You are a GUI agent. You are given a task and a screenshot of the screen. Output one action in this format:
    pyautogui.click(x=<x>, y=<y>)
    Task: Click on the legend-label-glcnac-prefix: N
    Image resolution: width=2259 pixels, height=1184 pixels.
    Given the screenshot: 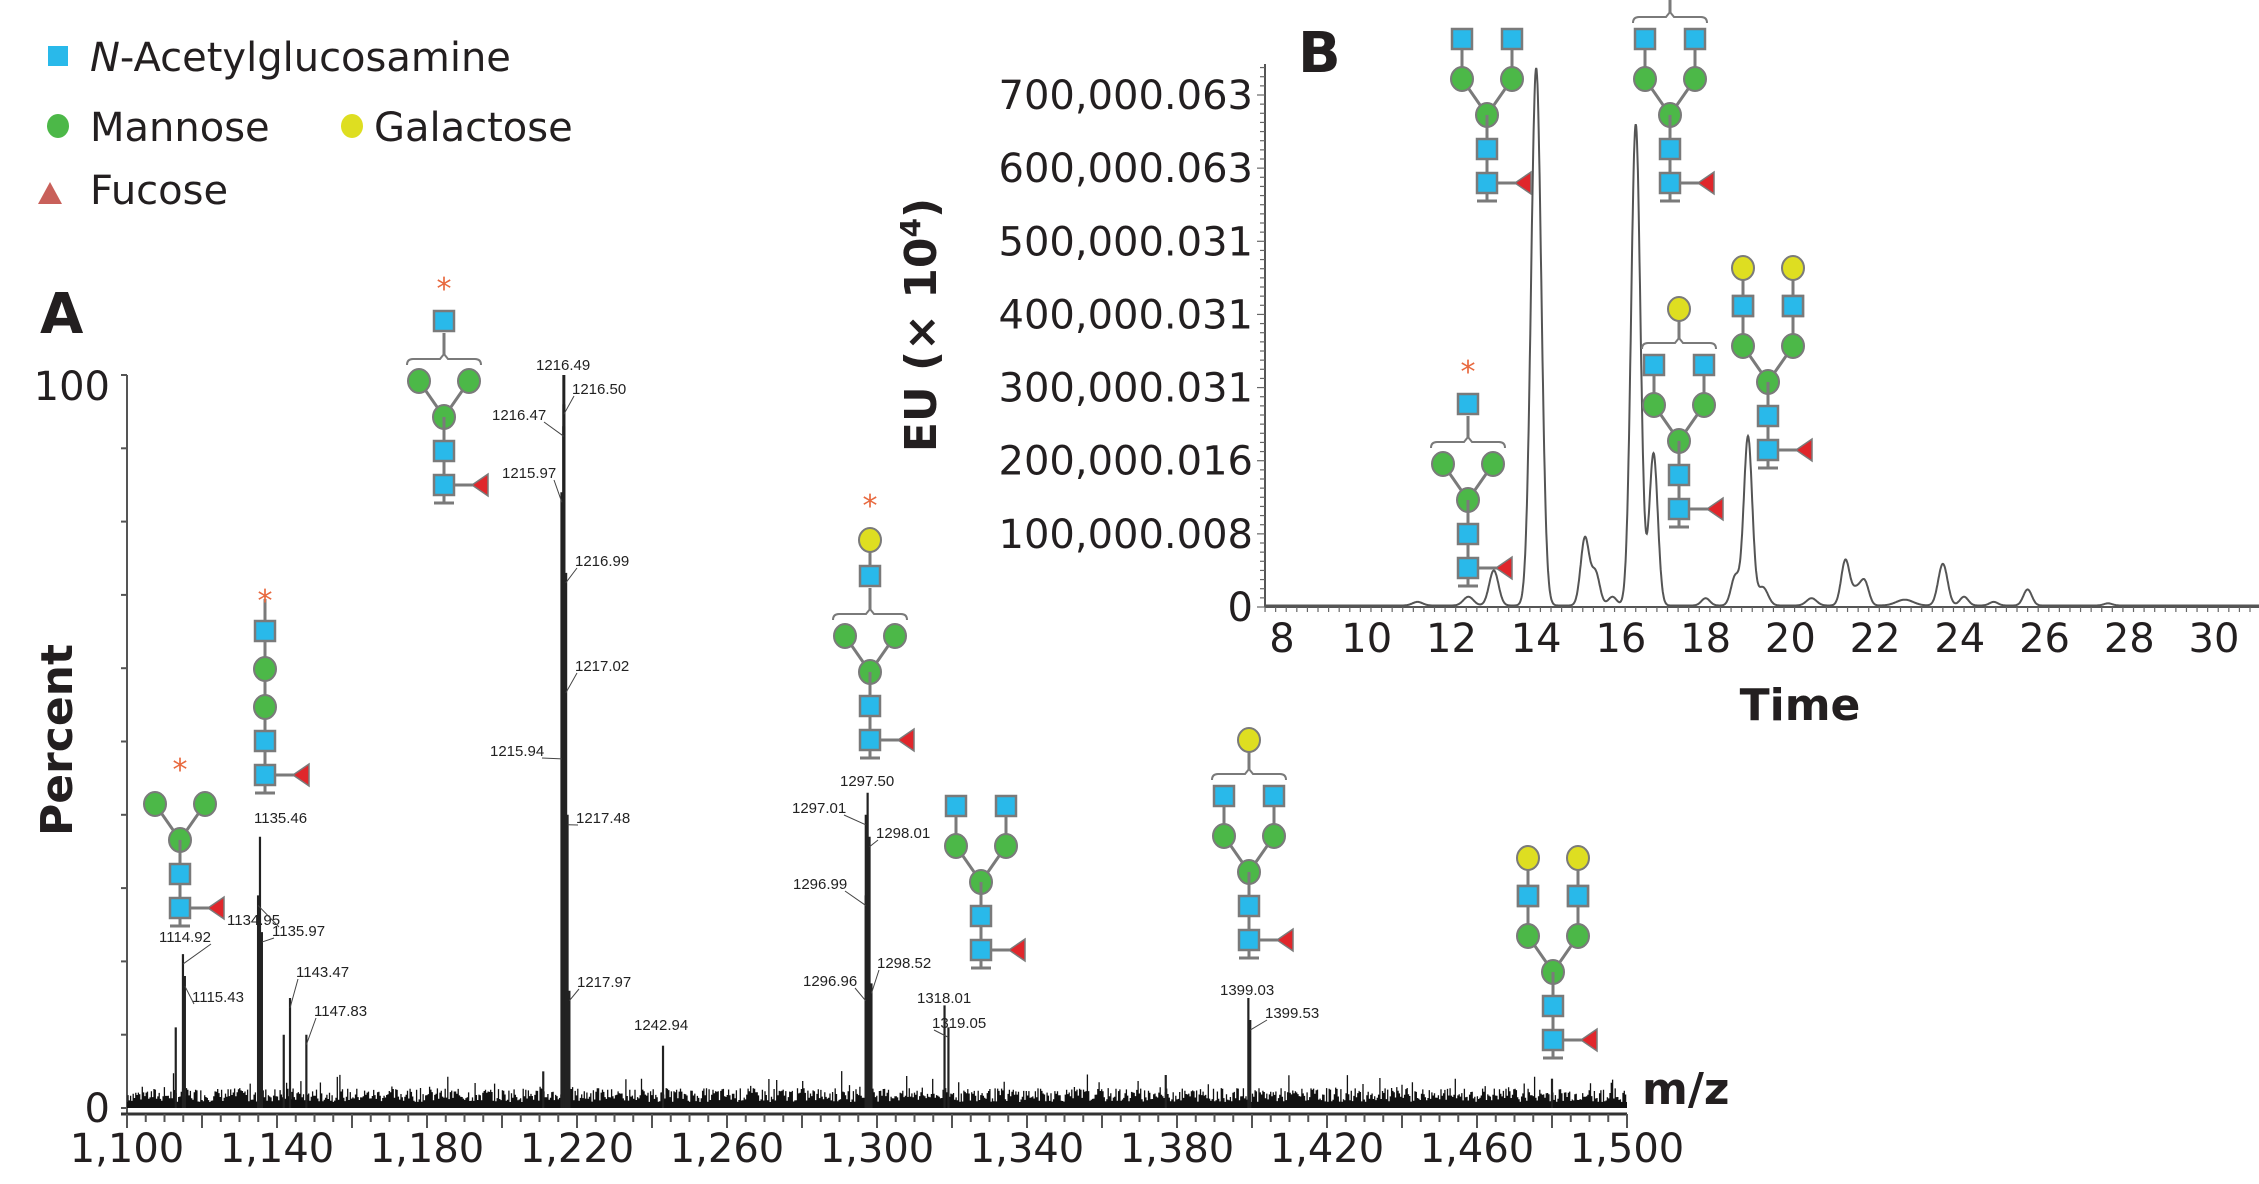 What is the action you would take?
    pyautogui.click(x=105, y=58)
    